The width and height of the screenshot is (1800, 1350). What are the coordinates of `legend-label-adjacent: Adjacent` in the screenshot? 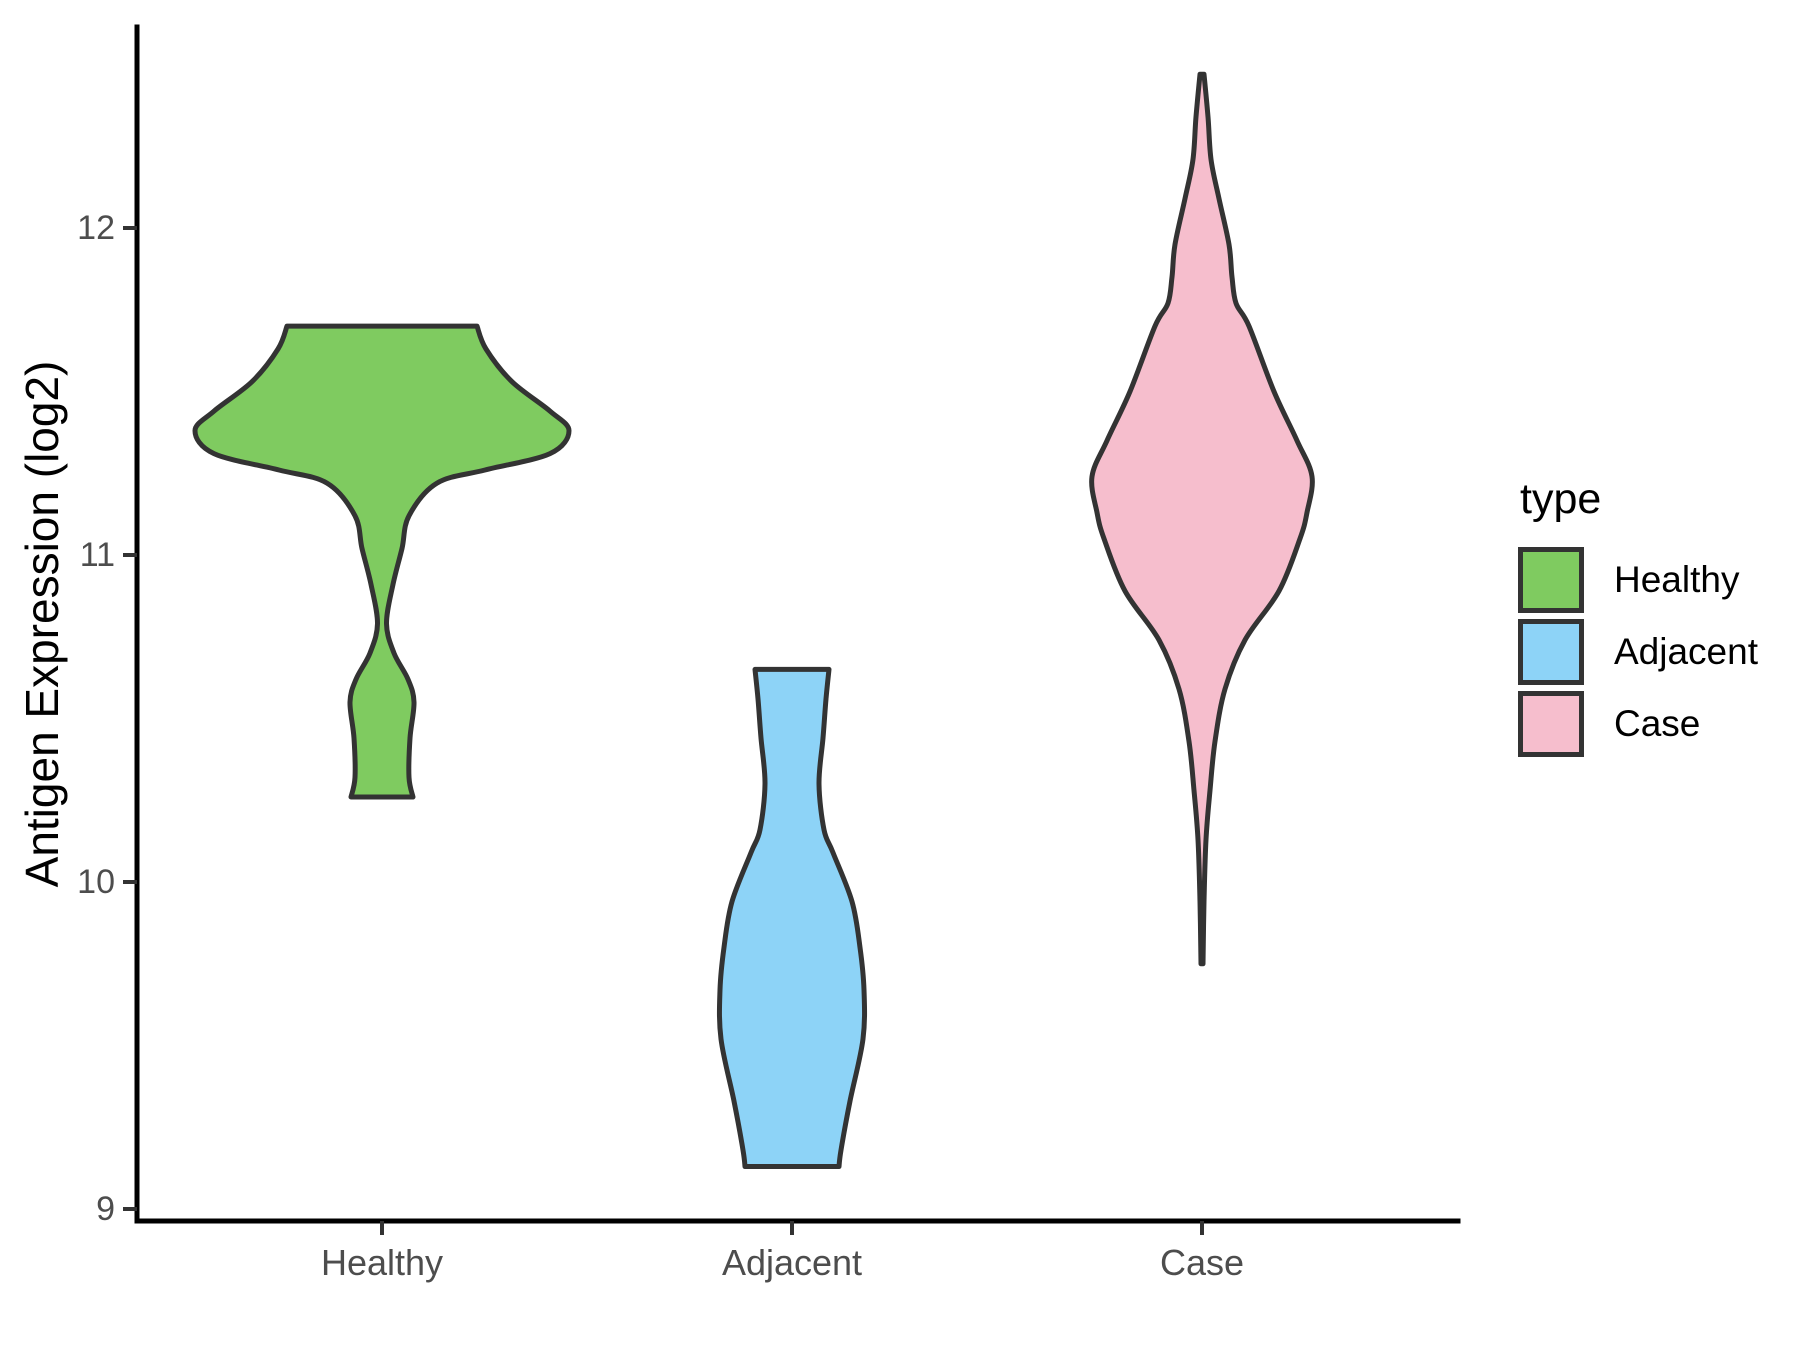 It's located at (1686, 651).